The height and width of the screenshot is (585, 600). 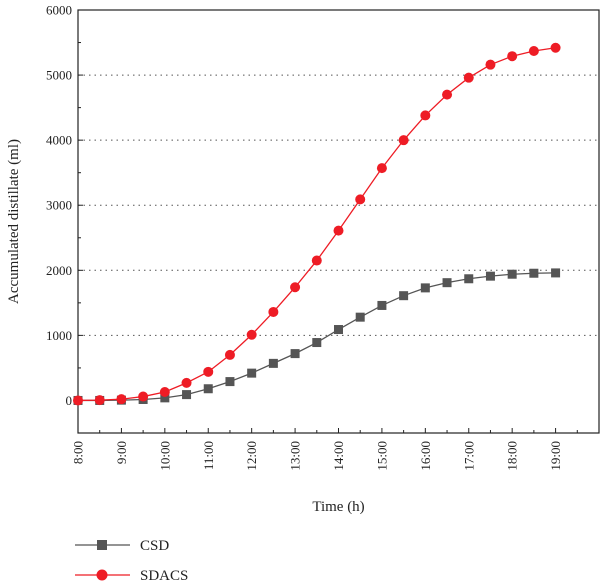 I want to click on x-tick-label: 12:00, so click(x=251, y=456).